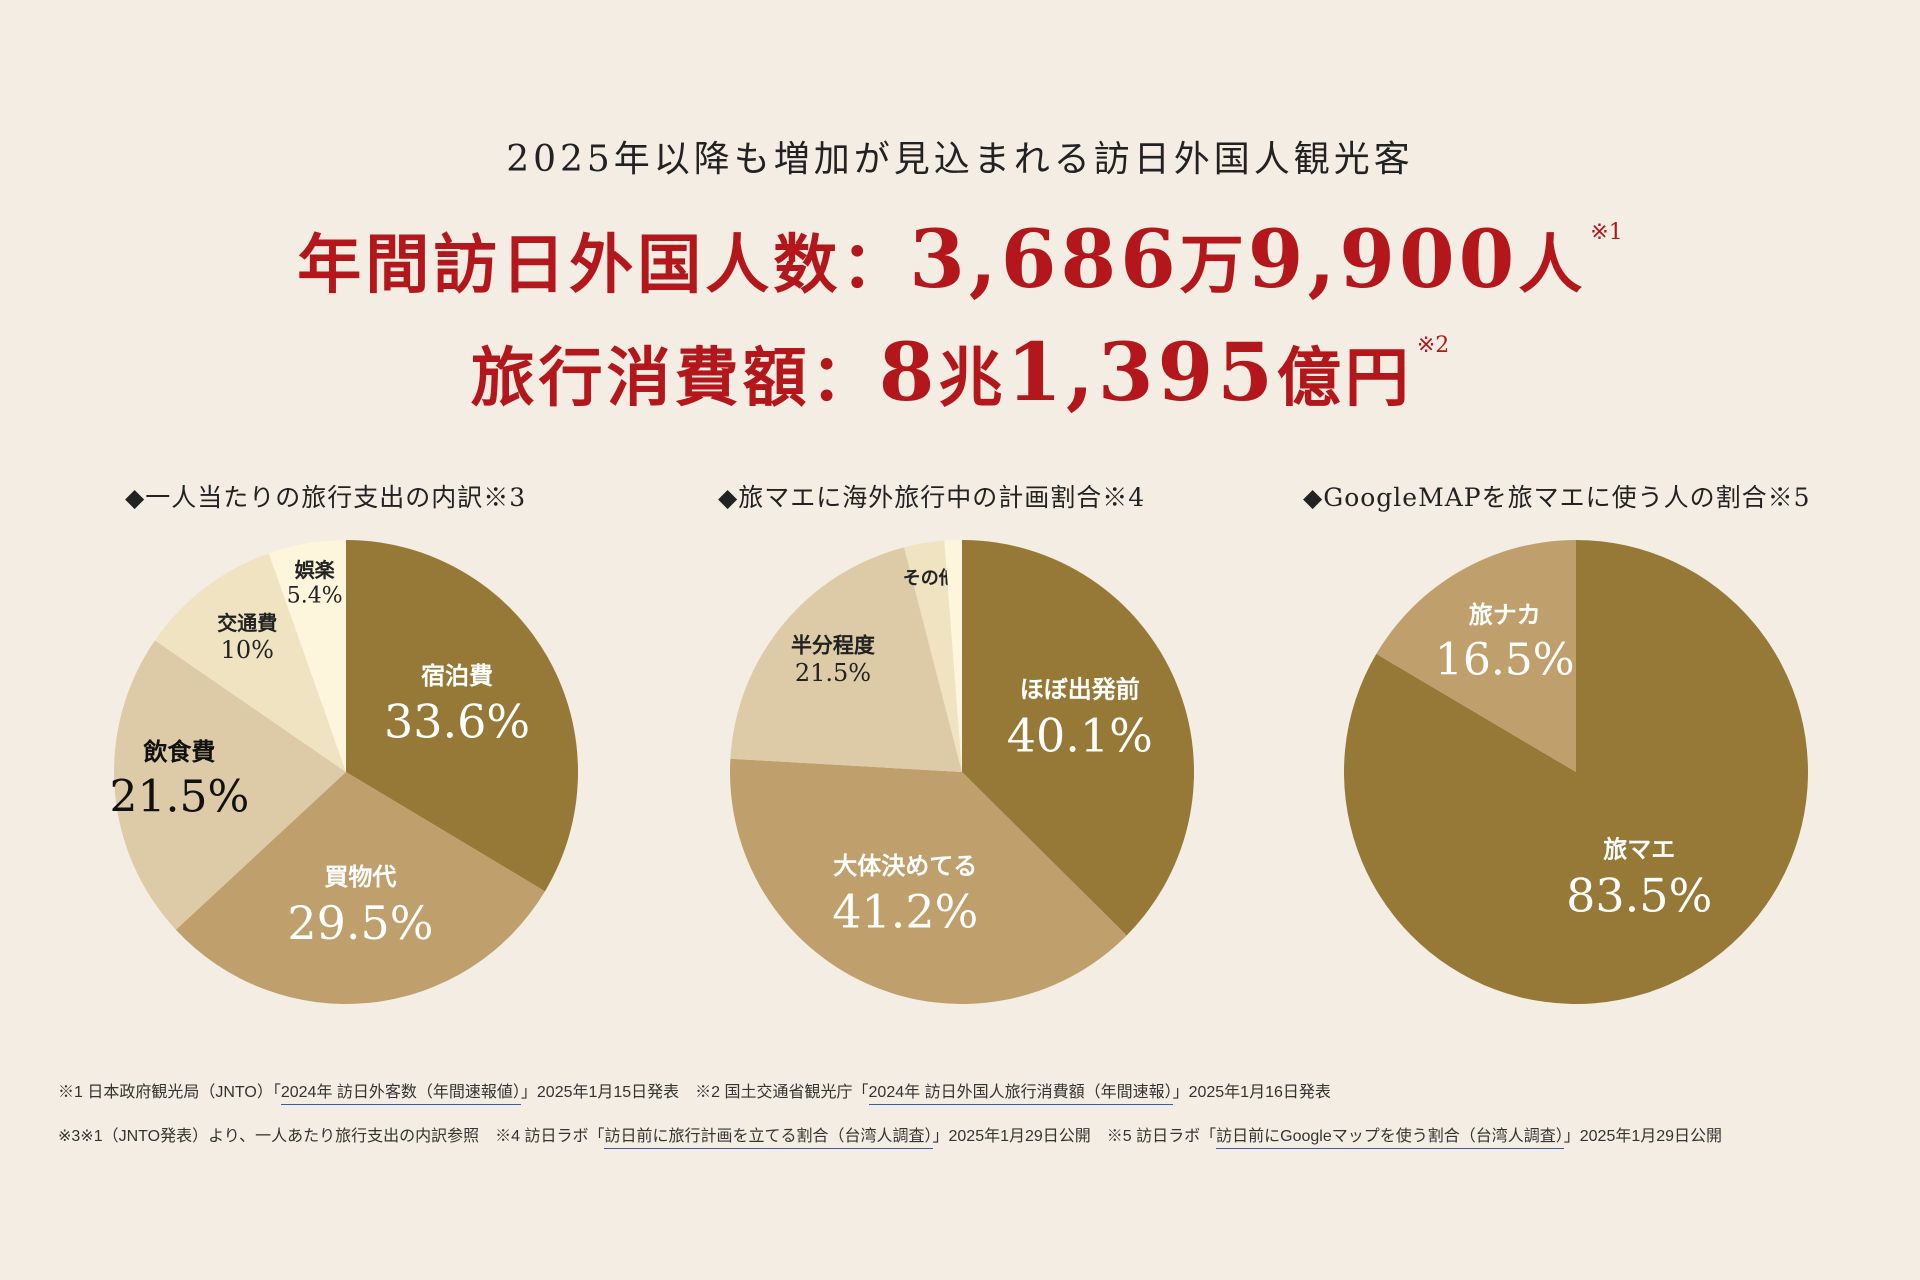 Image resolution: width=1920 pixels, height=1280 pixels. I want to click on pie-chart-googlemap: 旅マエ 83.5% 旅ナカ 16.5%, so click(1576, 772).